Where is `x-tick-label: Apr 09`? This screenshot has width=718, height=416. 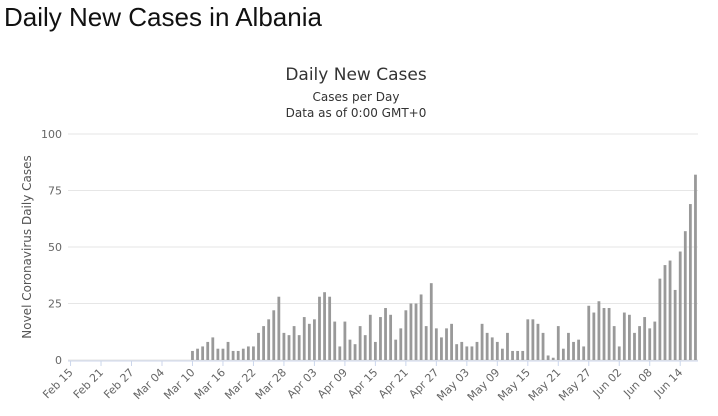 x-tick-label: Apr 09 is located at coordinates (332, 383).